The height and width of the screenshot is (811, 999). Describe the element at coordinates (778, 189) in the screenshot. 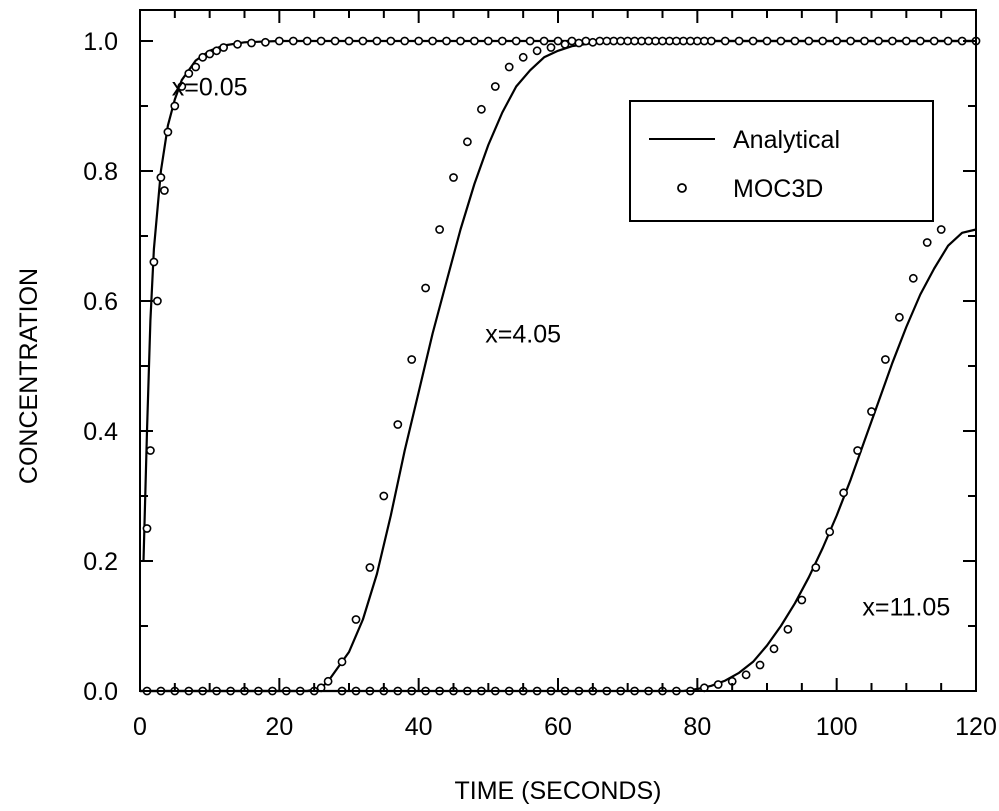

I see `legend-label-moc3d: MOC3D` at that location.